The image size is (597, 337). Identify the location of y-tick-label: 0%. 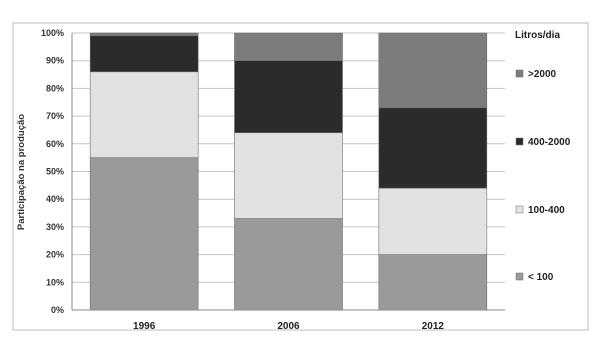
(57, 310).